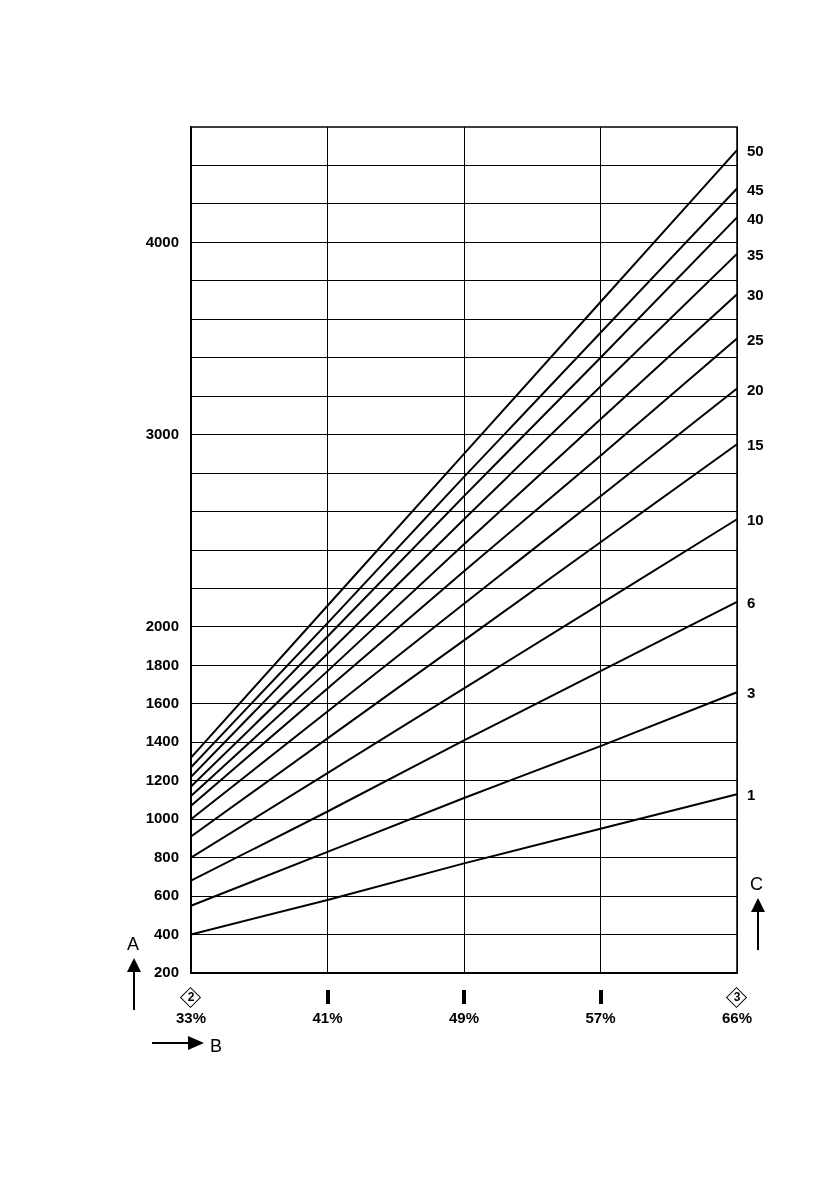  What do you see at coordinates (216, 1046) in the screenshot?
I see `x-axis-title: B` at bounding box center [216, 1046].